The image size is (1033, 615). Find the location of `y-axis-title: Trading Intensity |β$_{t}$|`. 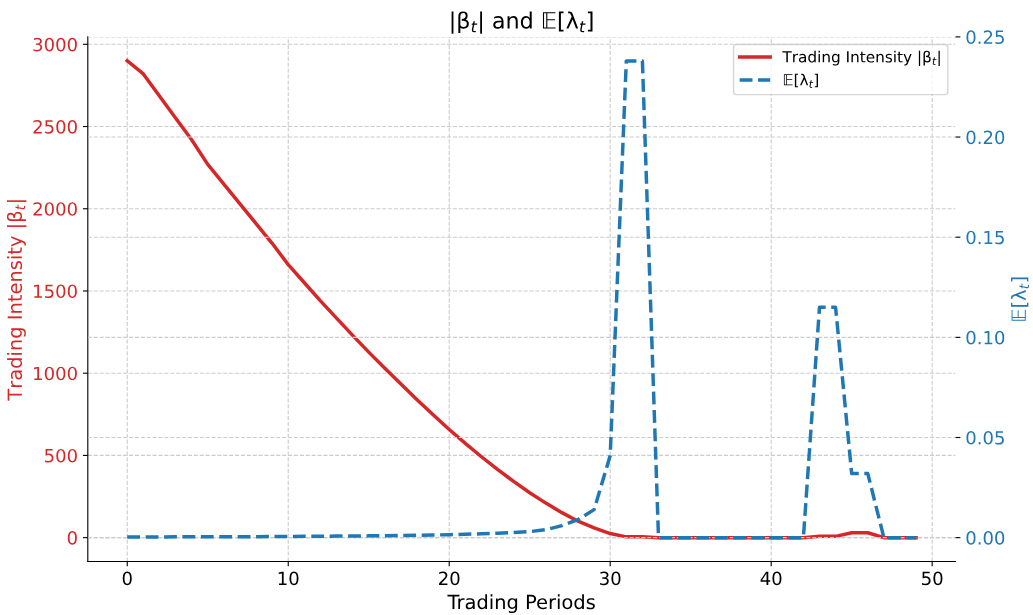

y-axis-title: Trading Intensity |β$_{t}$| is located at coordinates (16, 300).